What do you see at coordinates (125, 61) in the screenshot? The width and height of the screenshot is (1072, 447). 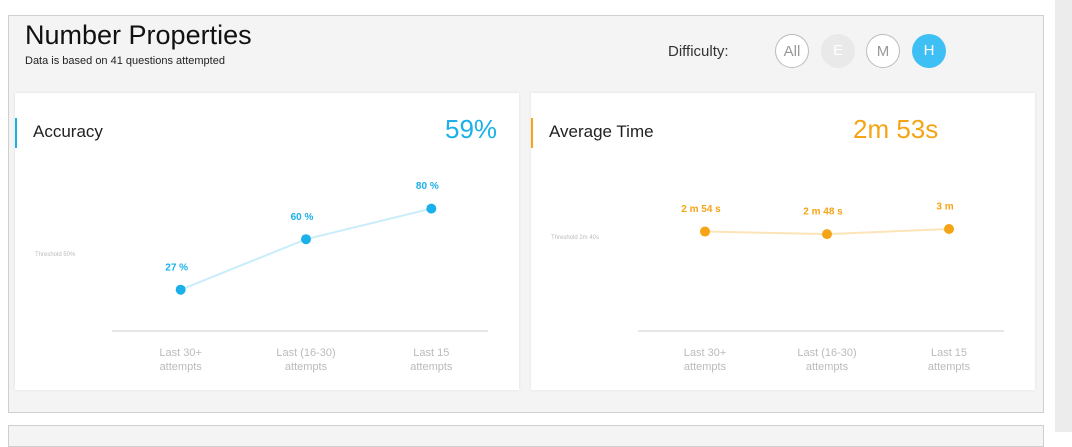 I see `subtitle: Data is based on 41 questions attempted` at bounding box center [125, 61].